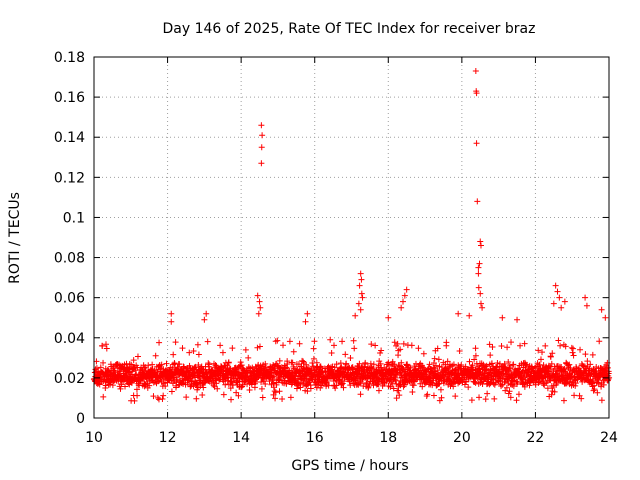 This screenshot has width=640, height=480. What do you see at coordinates (69, 238) in the screenshot?
I see `y-tick-labels: 0 0.02 0.04 0.06 0.08 0.1 0.12 0.14 0.16 0.18` at bounding box center [69, 238].